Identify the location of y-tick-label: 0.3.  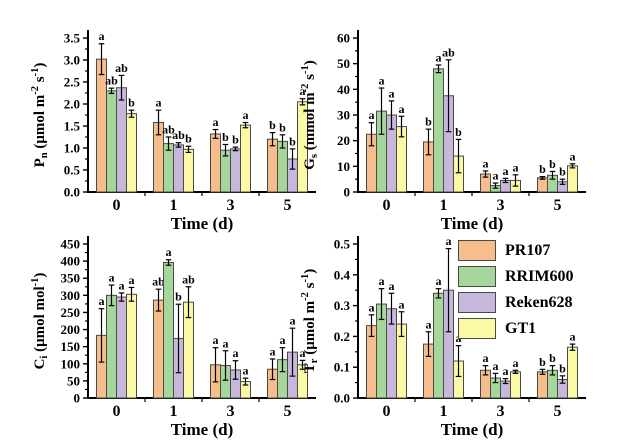
(342, 305).